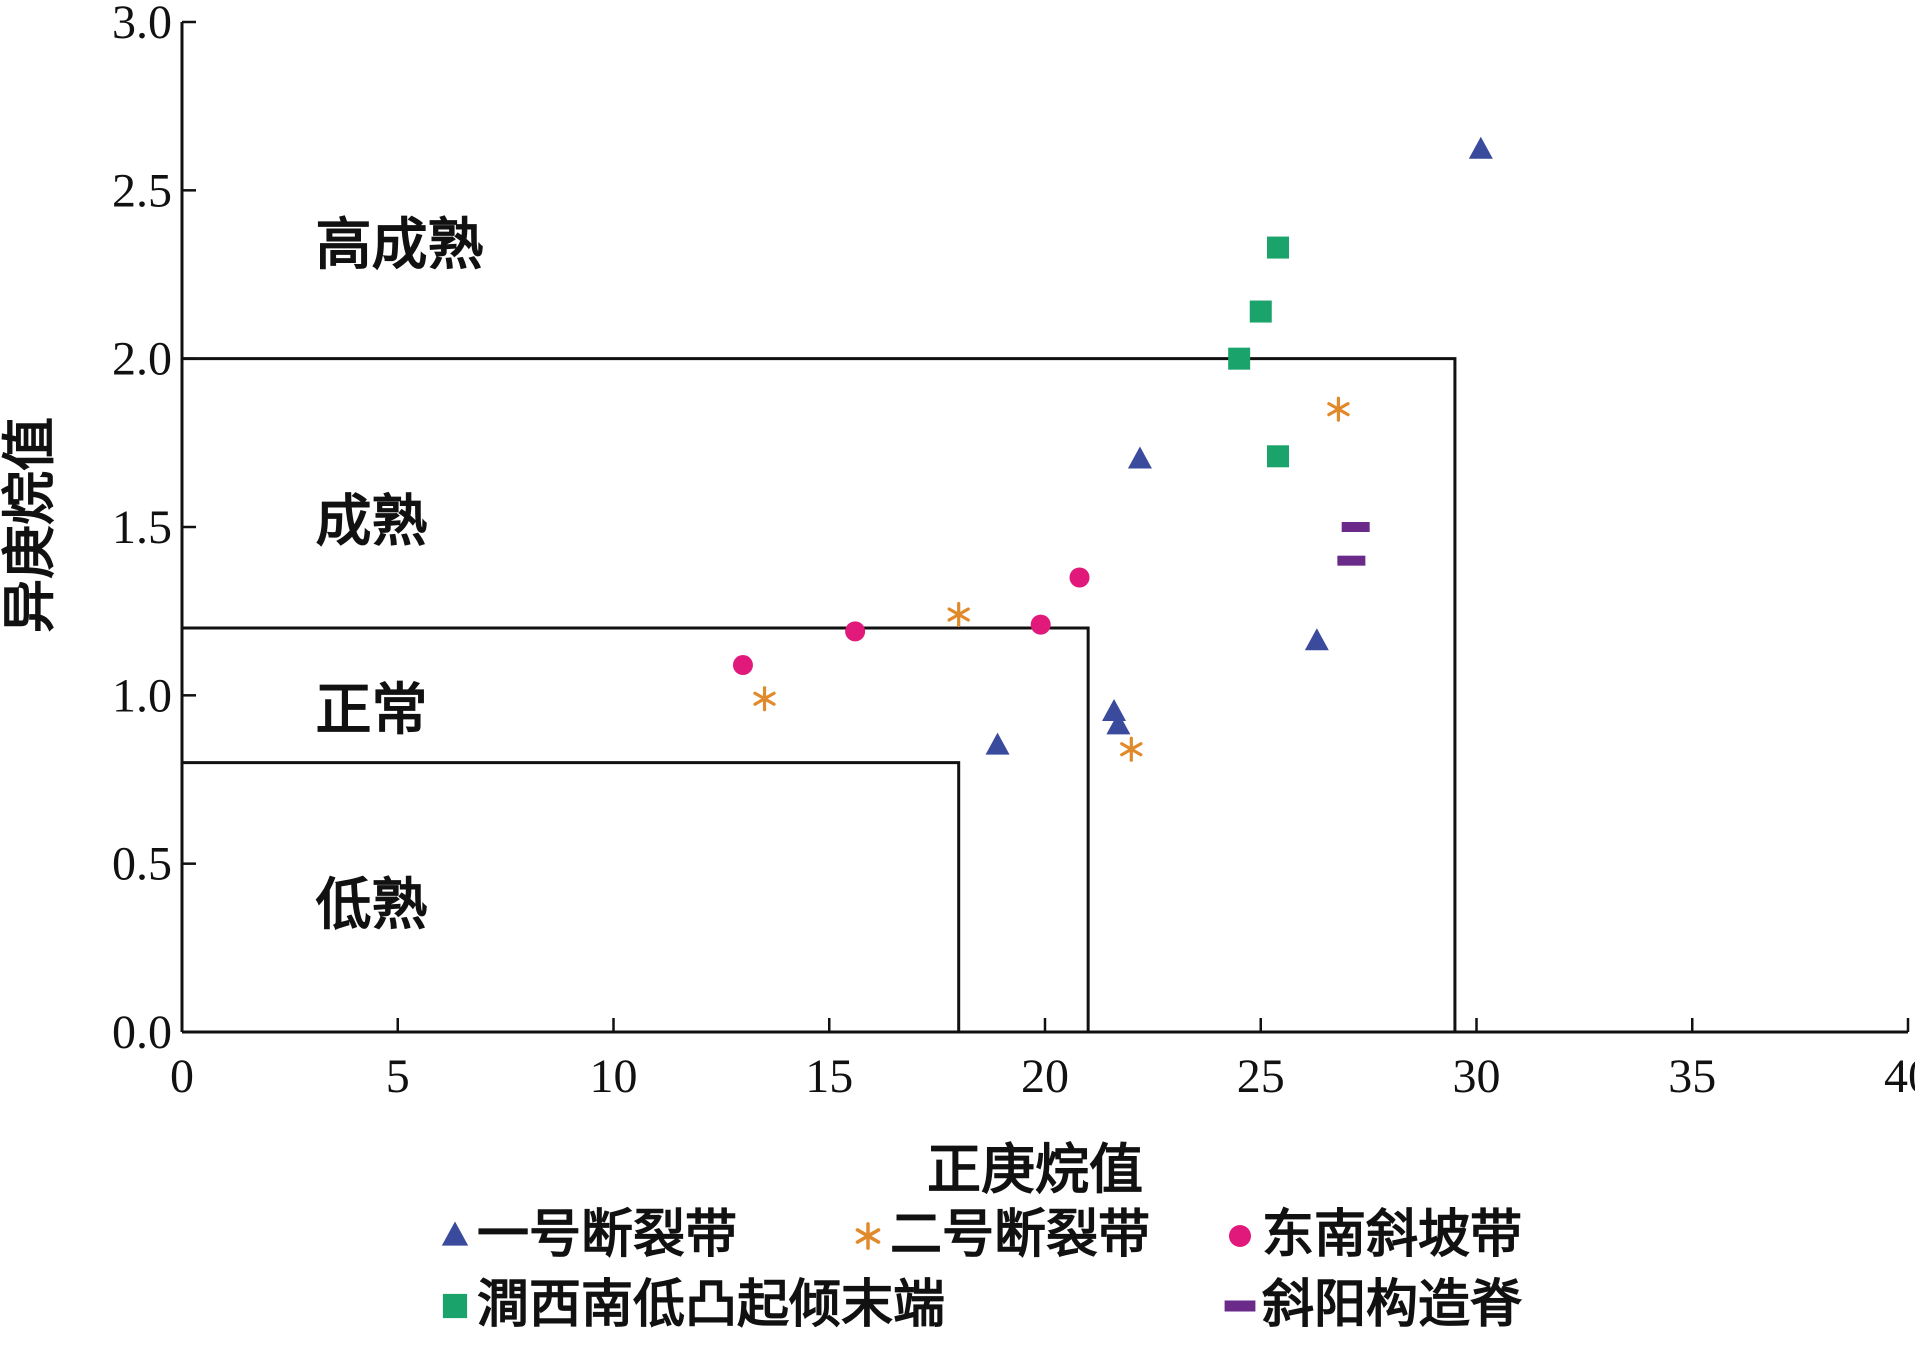 The image size is (1915, 1352). What do you see at coordinates (182, 1076) in the screenshot?
I see `x-tick-label: 0` at bounding box center [182, 1076].